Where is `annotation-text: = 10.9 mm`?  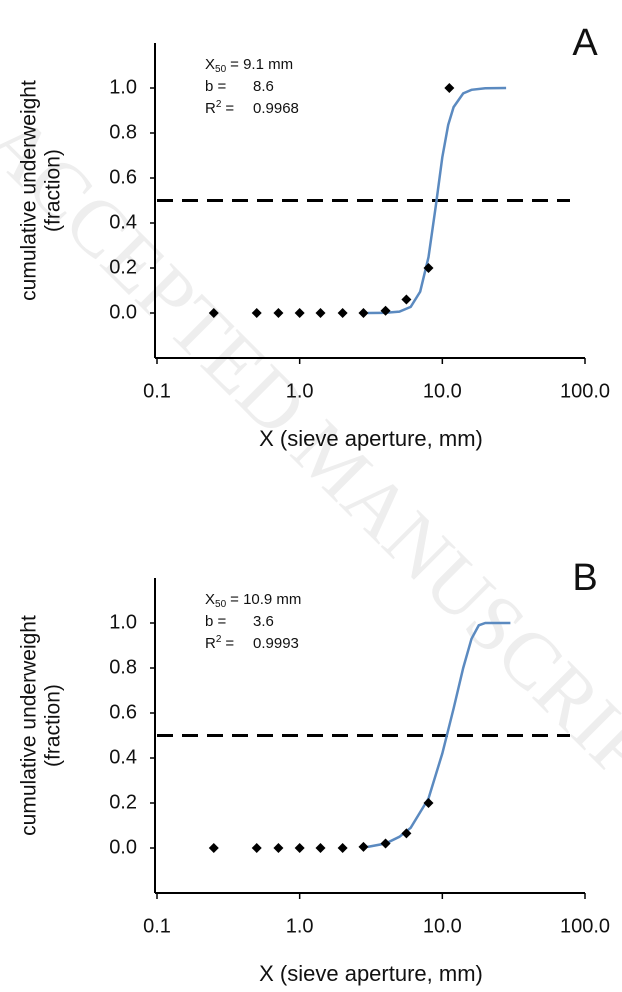
annotation-text: = 10.9 mm is located at coordinates (265, 599).